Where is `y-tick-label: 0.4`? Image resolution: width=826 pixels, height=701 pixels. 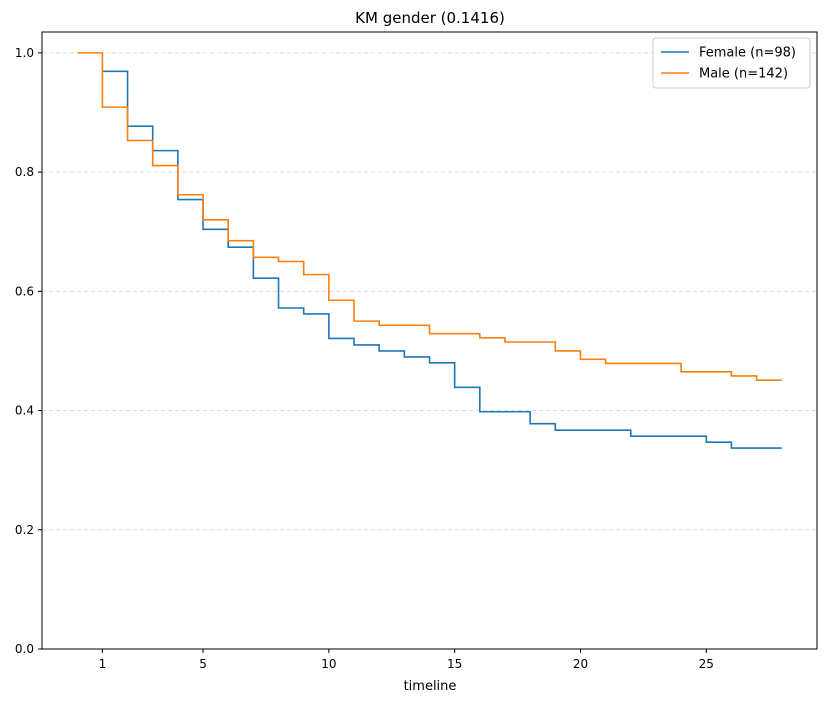
y-tick-label: 0.4 is located at coordinates (24, 411).